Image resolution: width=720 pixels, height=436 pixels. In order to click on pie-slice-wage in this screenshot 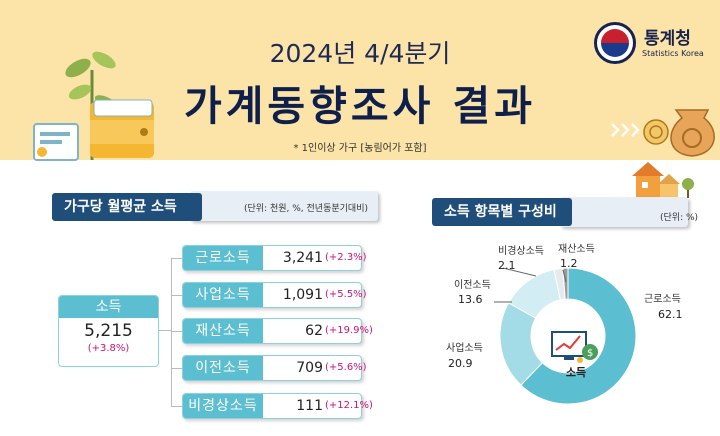, I will do `click(578, 336)`.